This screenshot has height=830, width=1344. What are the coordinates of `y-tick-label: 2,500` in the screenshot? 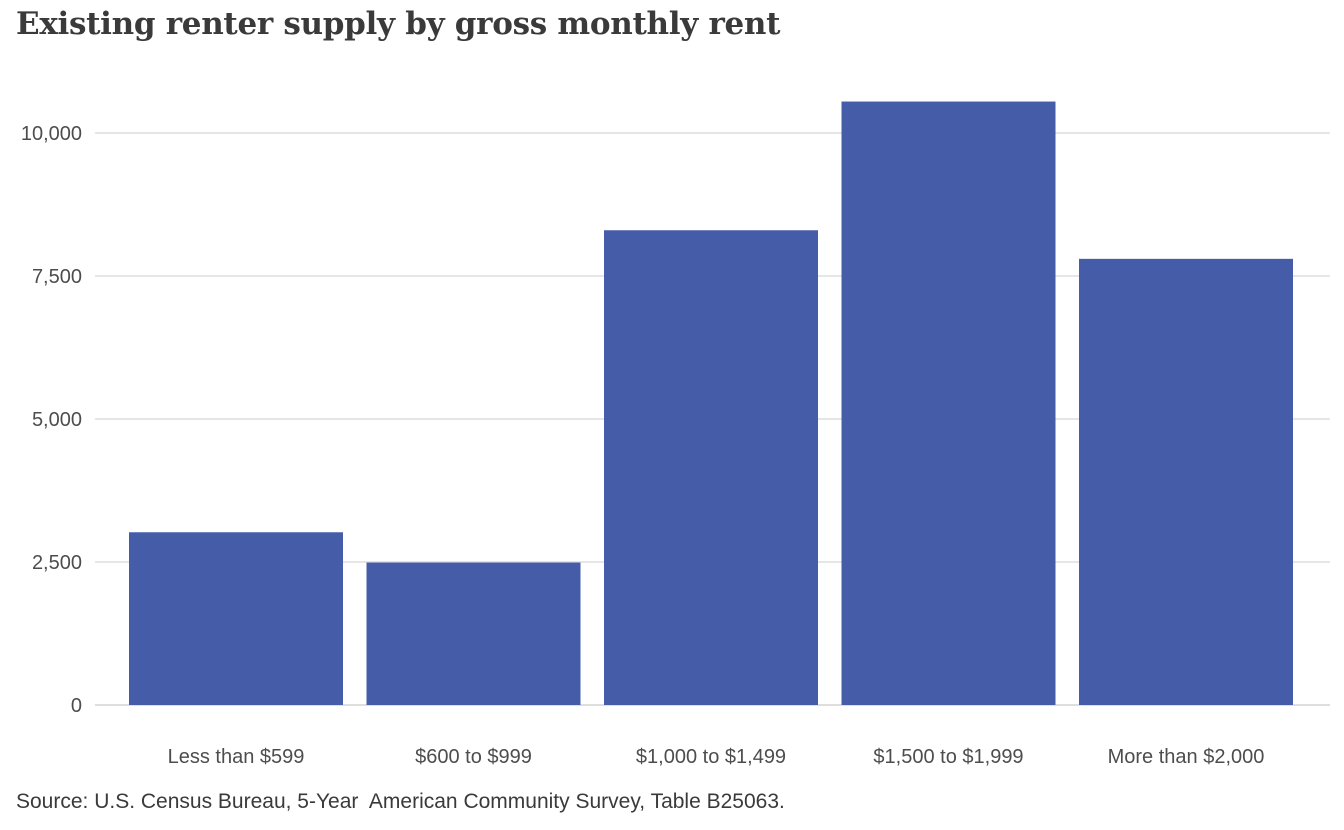 It's located at (57, 563).